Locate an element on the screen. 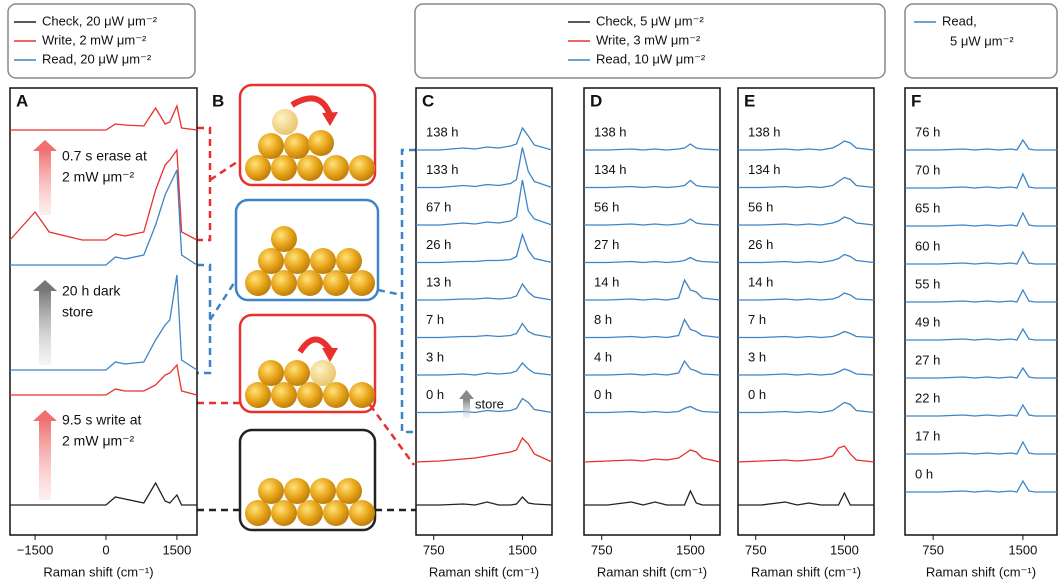 Image resolution: width=1064 pixels, height=581 pixels. time-label: 8 h is located at coordinates (603, 319).